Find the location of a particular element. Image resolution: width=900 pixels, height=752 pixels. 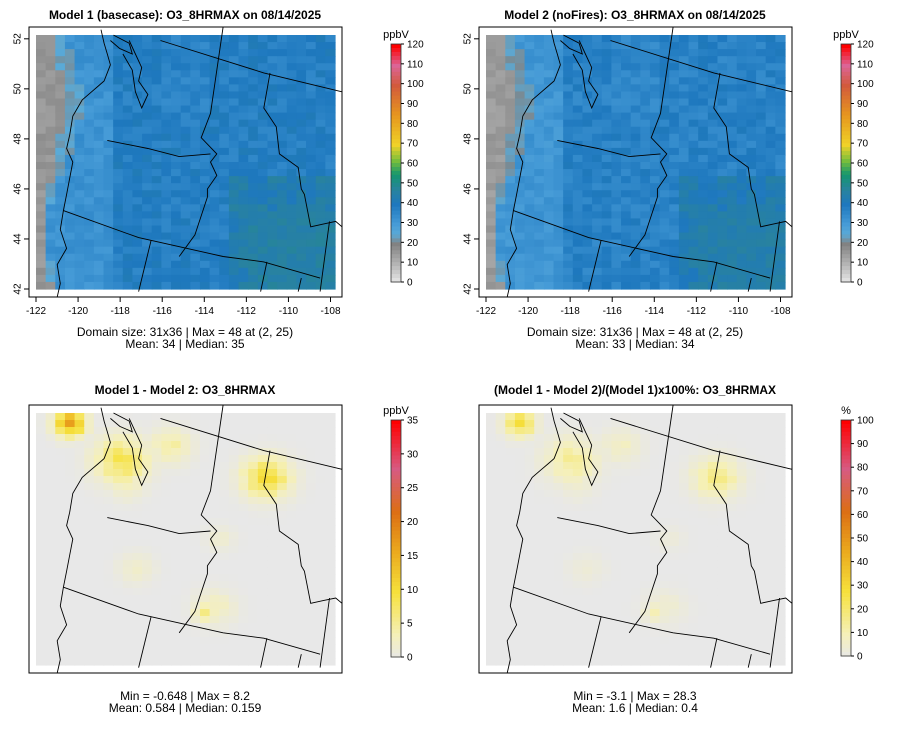

colorbar-tick-label: 50 is located at coordinates (863, 539).